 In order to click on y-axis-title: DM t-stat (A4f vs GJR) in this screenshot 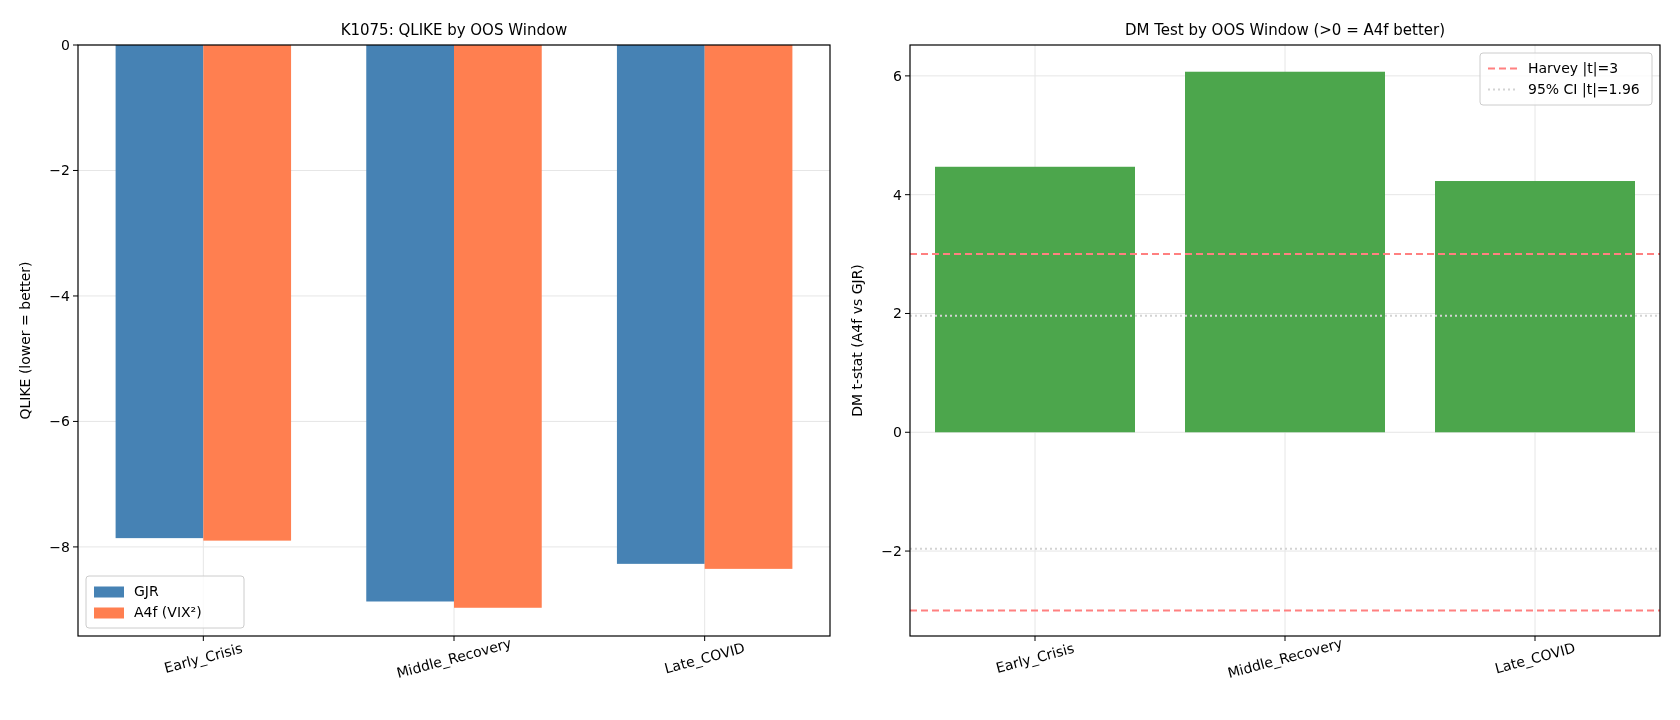, I will do `click(857, 340)`.